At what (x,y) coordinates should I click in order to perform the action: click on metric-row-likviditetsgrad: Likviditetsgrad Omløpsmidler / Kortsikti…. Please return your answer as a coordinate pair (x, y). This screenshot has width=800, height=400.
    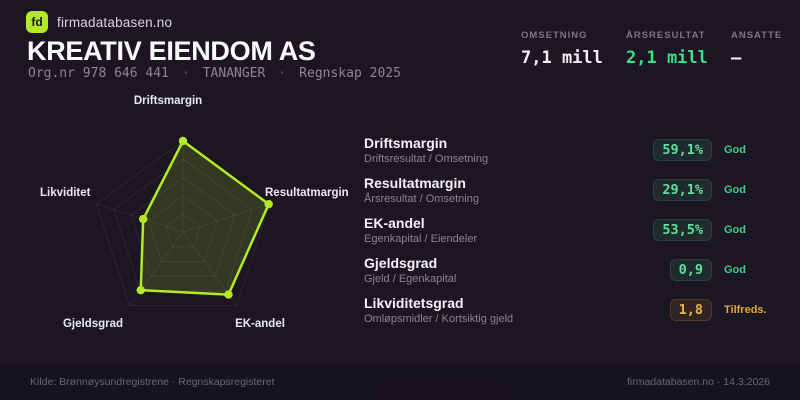
    Looking at the image, I should click on (570, 310).